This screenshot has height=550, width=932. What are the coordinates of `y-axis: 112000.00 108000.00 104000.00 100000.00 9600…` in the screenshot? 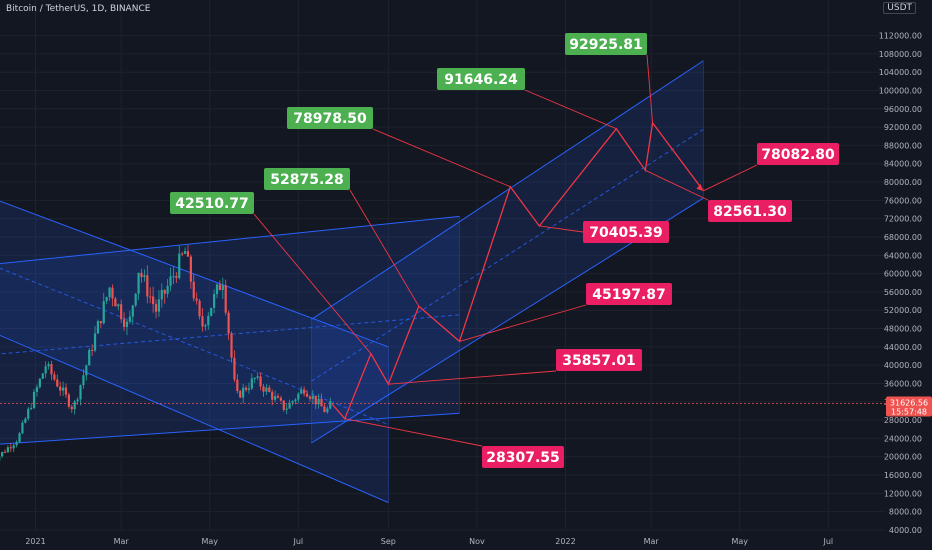 It's located at (905, 275).